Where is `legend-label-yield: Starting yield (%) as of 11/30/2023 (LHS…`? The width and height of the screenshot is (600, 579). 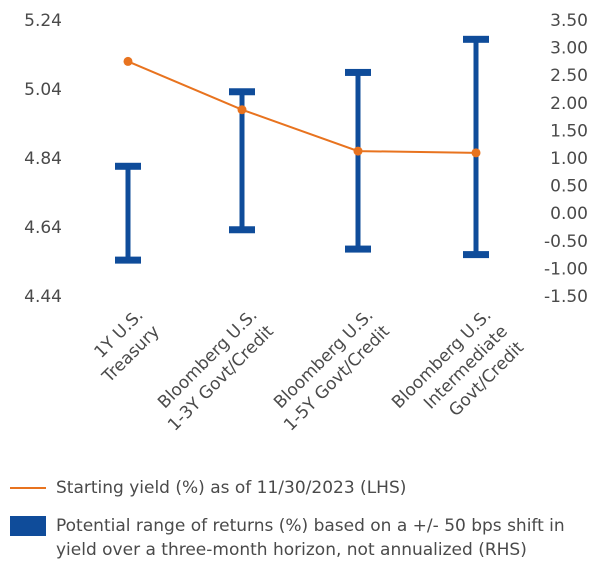
legend-label-yield: Starting yield (%) as of 11/30/2023 (LHS… is located at coordinates (231, 488).